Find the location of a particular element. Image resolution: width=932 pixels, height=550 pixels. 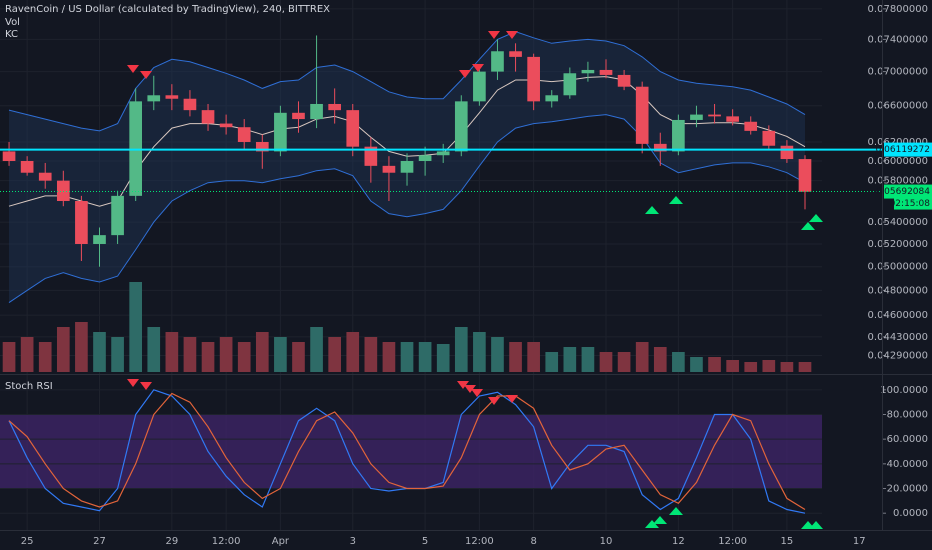

level-label-box is located at coordinates (908, 149).